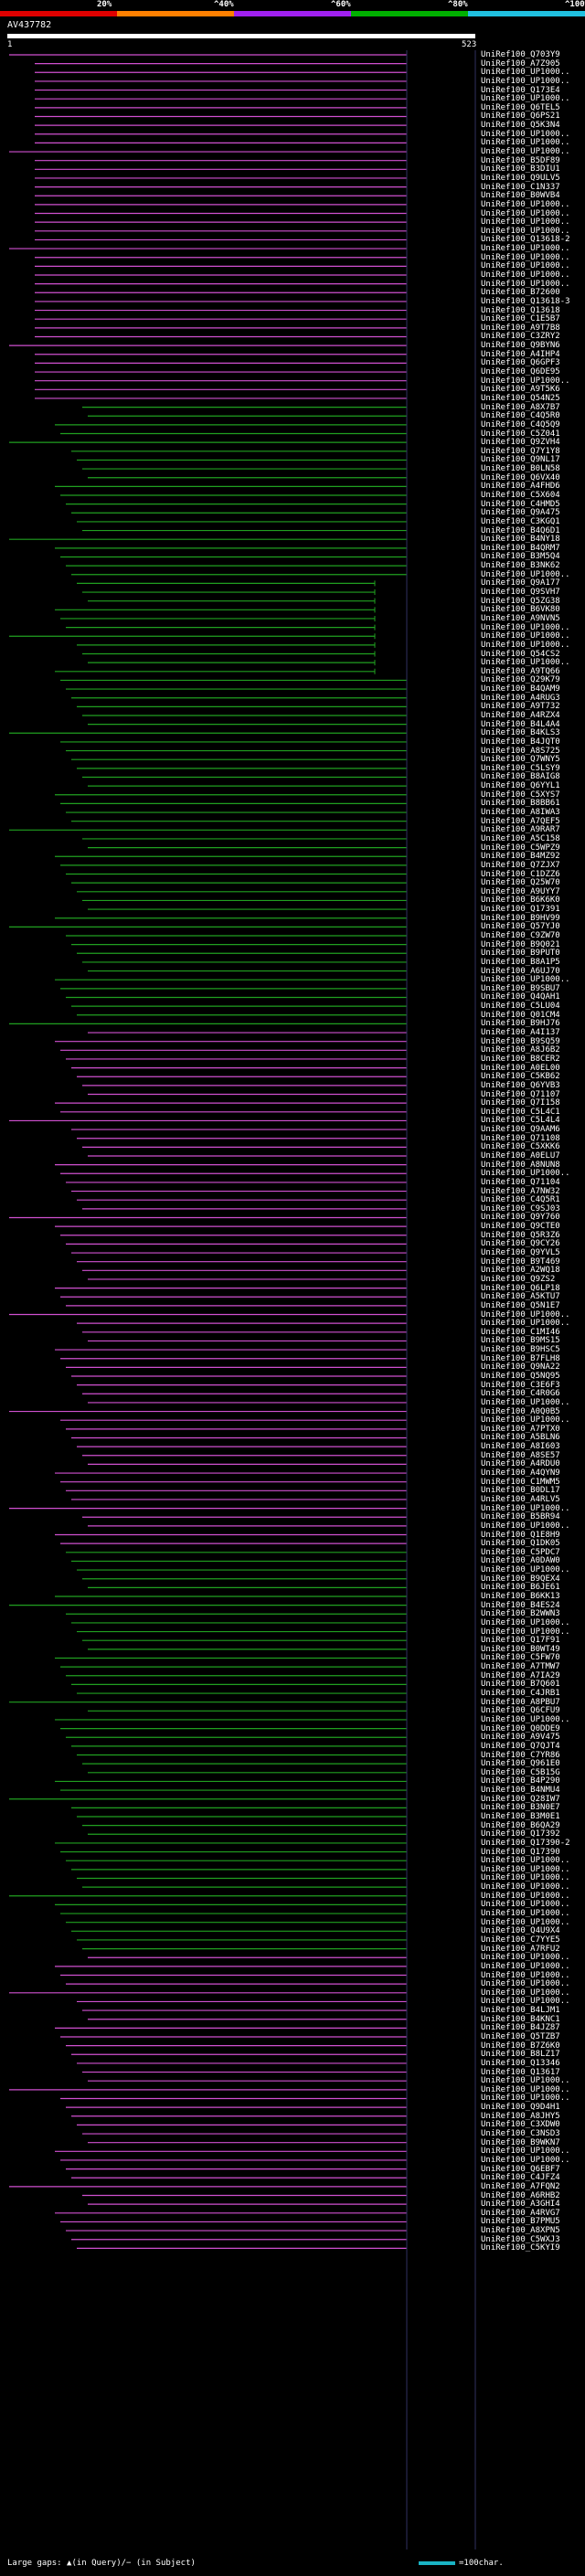 This screenshot has height=2576, width=585. I want to click on hit-label: UniRef100_B9T469, so click(520, 1261).